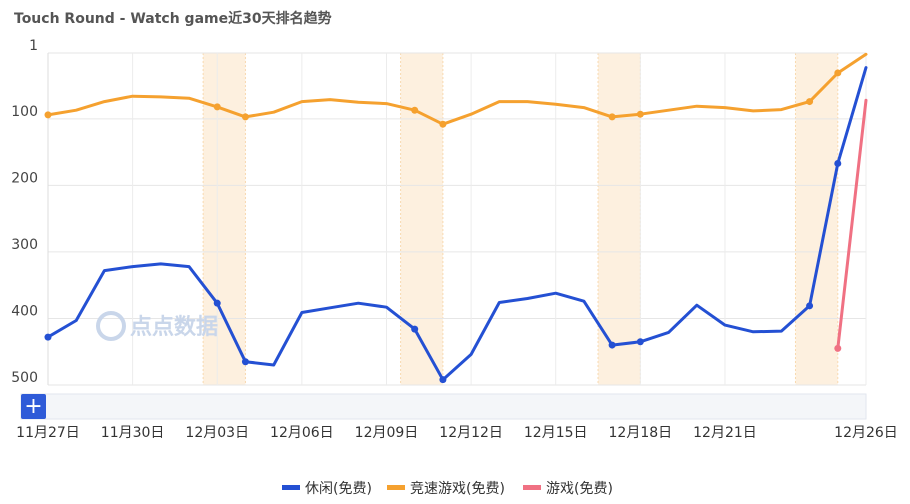  I want to click on x-tick-label: 12月26日, so click(866, 433).